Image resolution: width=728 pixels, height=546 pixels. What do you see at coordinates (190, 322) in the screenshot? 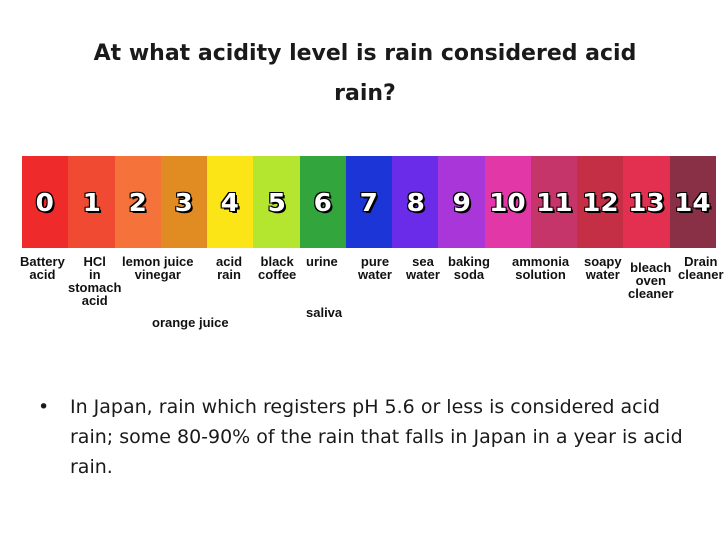
I see `label-orange-juice: orange juice` at bounding box center [190, 322].